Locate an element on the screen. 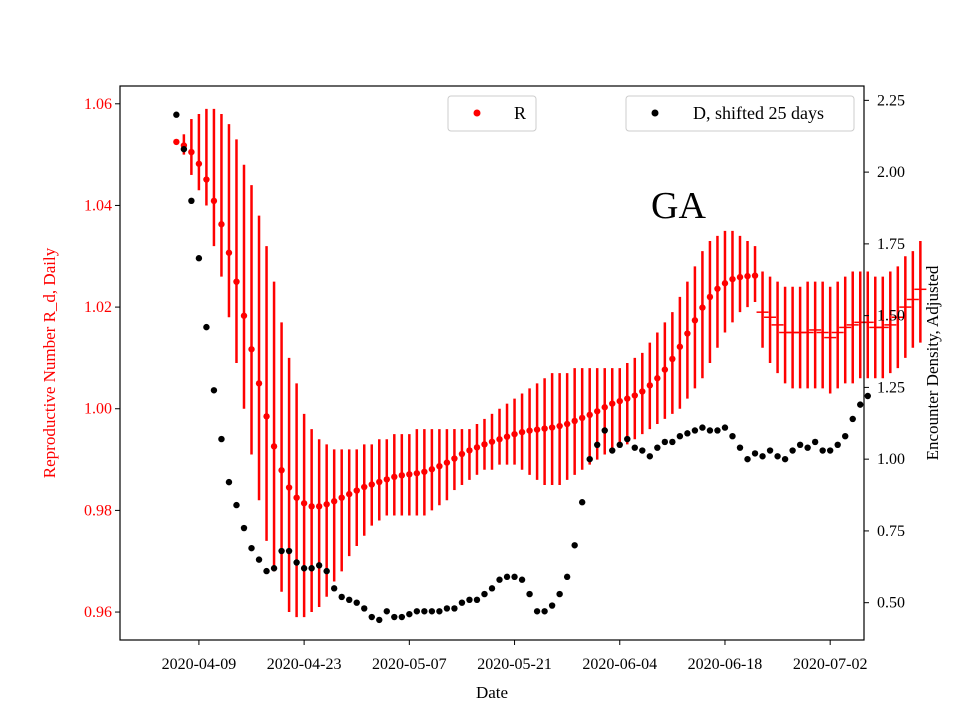 The image size is (960, 720). left-tick-label-0: 0.96 is located at coordinates (98, 612).